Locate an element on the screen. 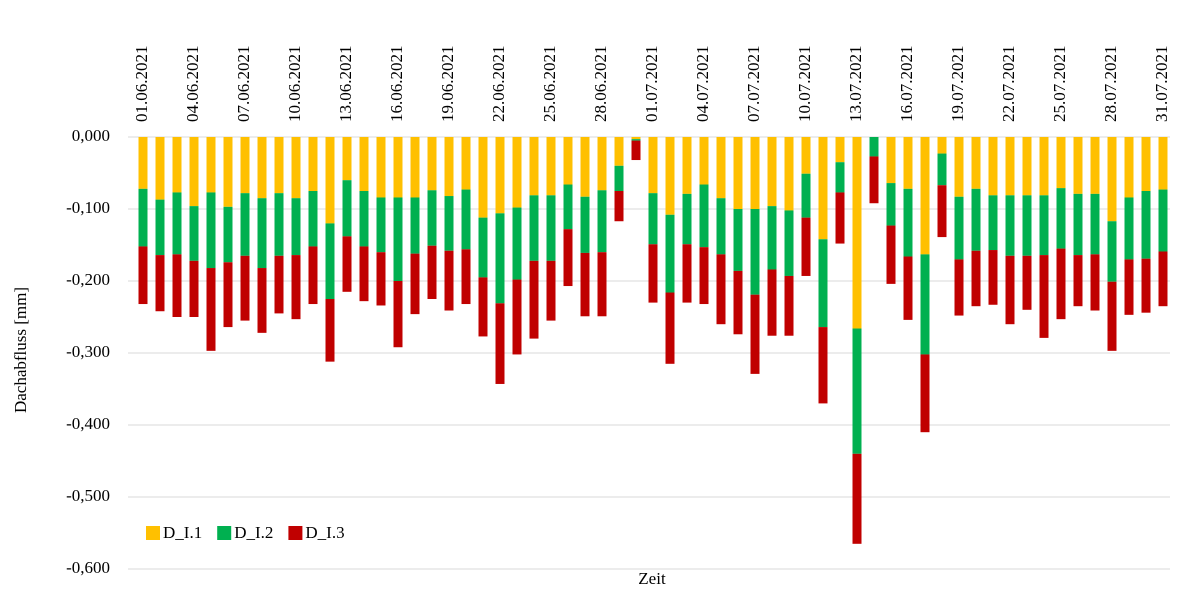 This screenshot has width=1179, height=590. x-tick-label: 10.06.2021 is located at coordinates (294, 84).